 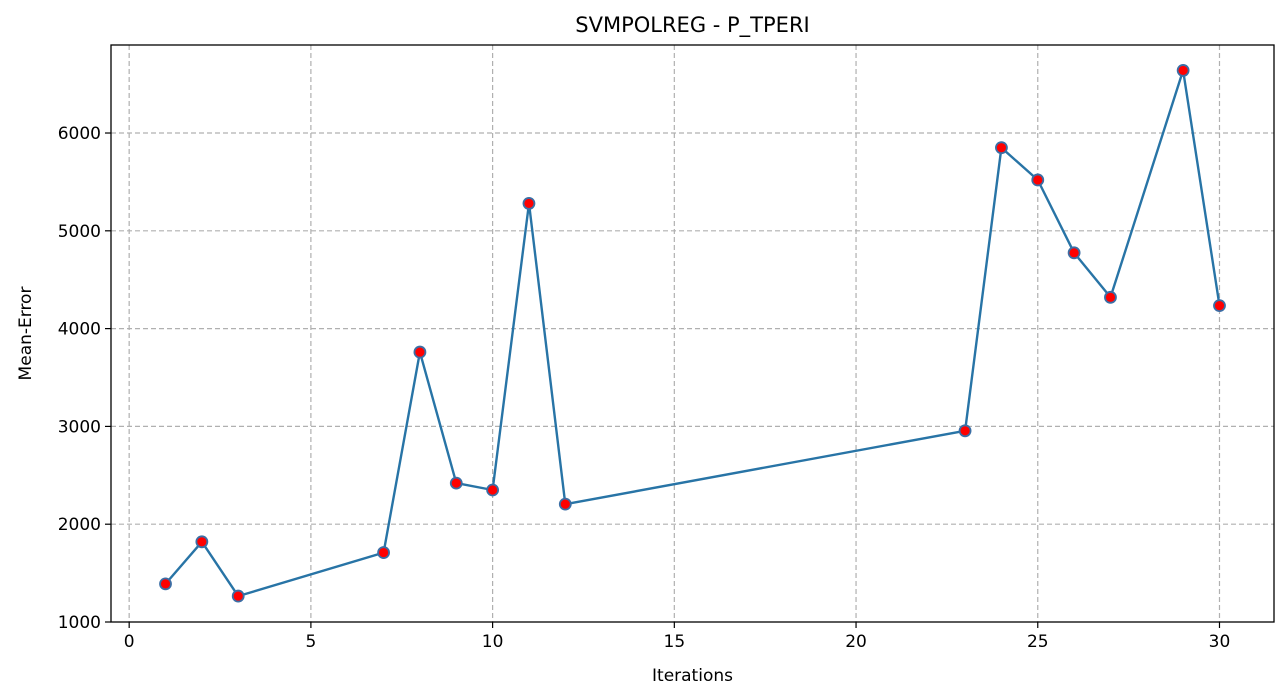 What do you see at coordinates (856, 642) in the screenshot?
I see `x-tick-label: 20` at bounding box center [856, 642].